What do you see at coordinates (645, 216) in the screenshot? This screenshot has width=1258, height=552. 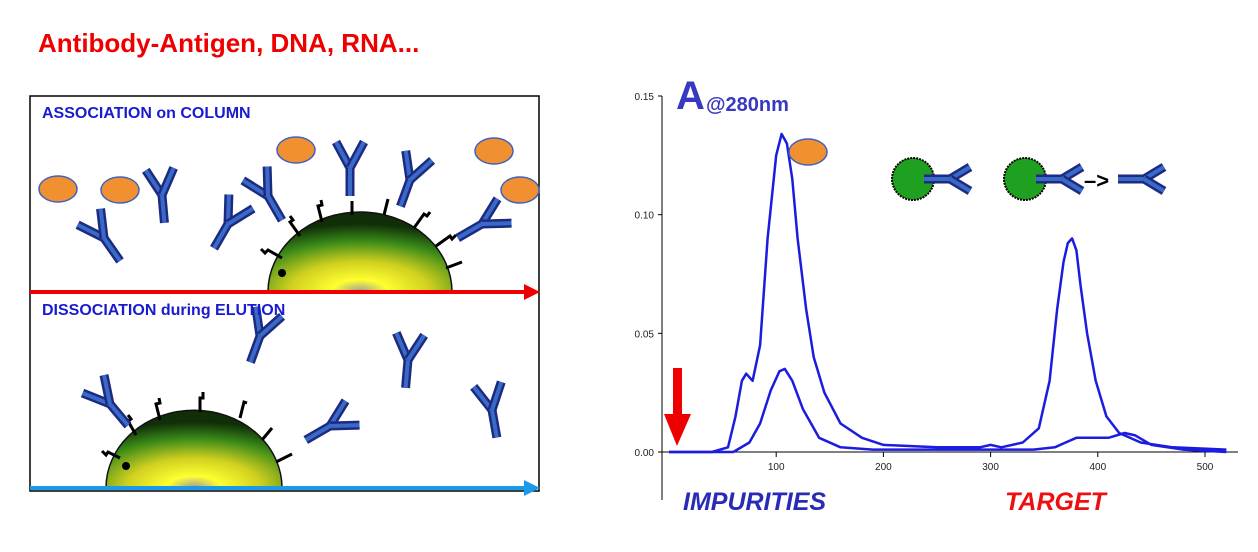 I see `y-tick-label: 0.10` at bounding box center [645, 216].